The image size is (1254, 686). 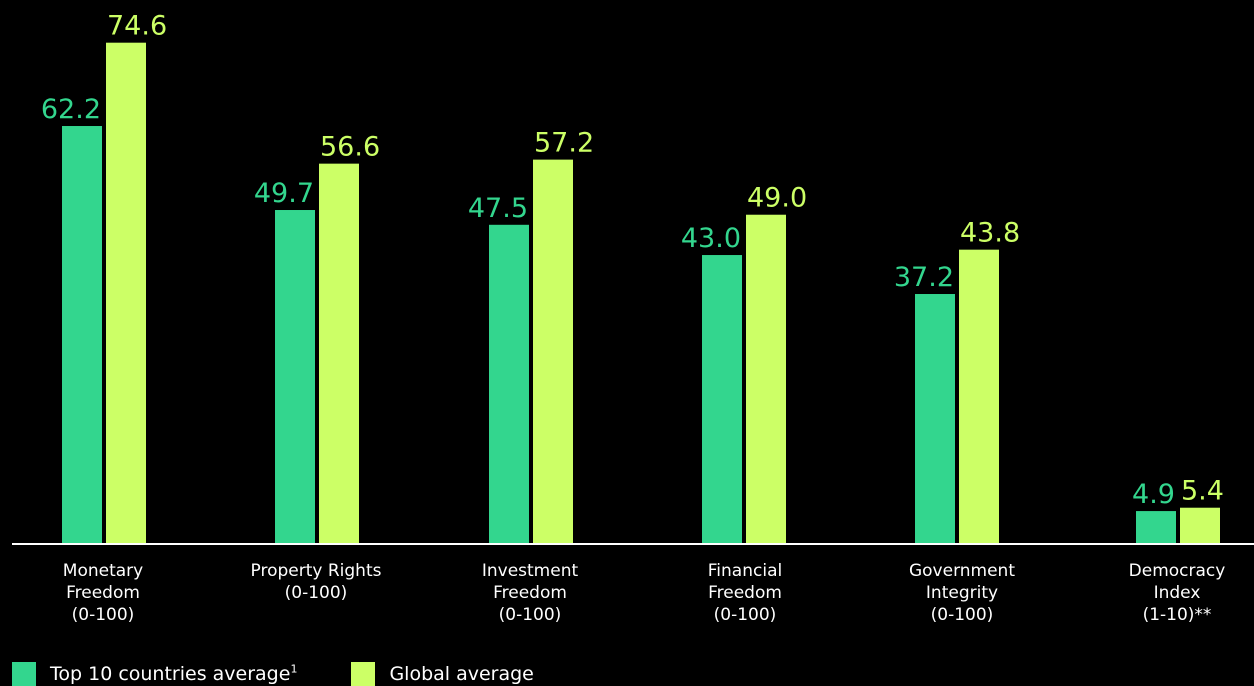 I want to click on category-label-line: Monetary, so click(x=103, y=571).